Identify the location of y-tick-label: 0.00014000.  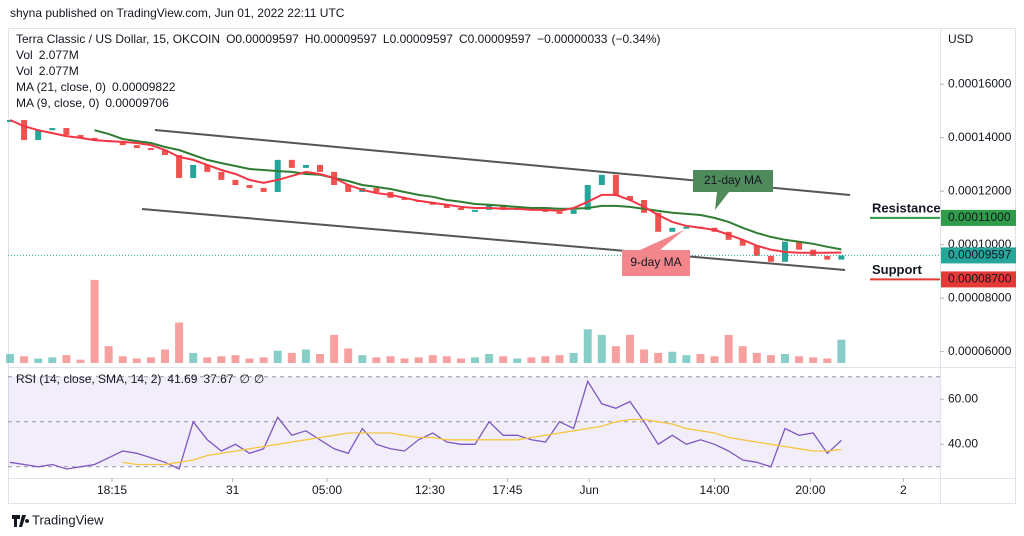
(980, 137).